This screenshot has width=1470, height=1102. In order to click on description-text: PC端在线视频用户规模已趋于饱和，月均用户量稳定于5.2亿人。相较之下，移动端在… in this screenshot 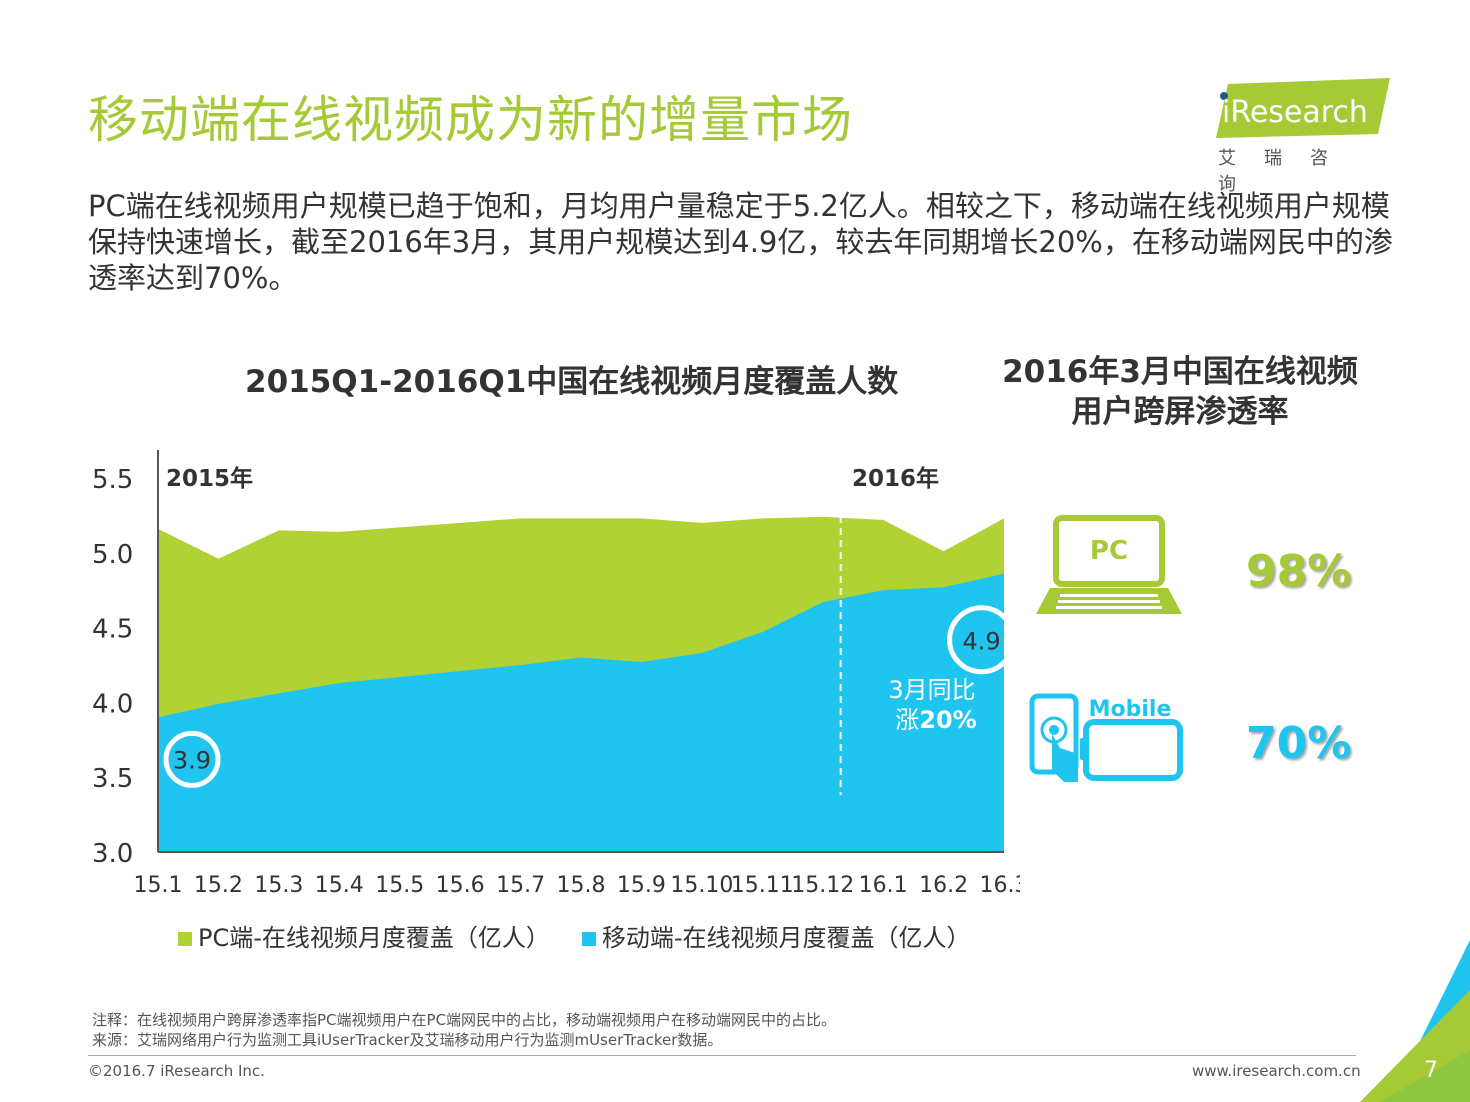, I will do `click(740, 242)`.